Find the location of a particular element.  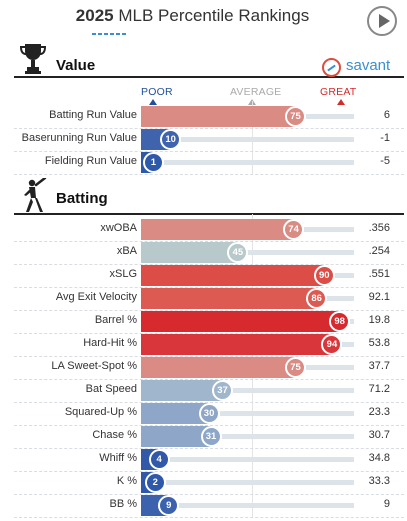

metric-label: xwOBA is located at coordinates (118, 228).